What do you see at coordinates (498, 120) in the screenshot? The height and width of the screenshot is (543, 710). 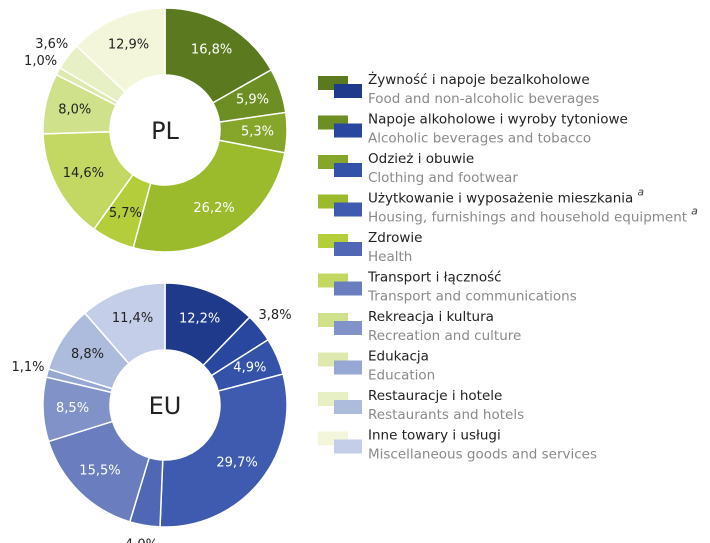 I see `legend-label: Napoje alkoholowe i wyroby tytoniowe` at bounding box center [498, 120].